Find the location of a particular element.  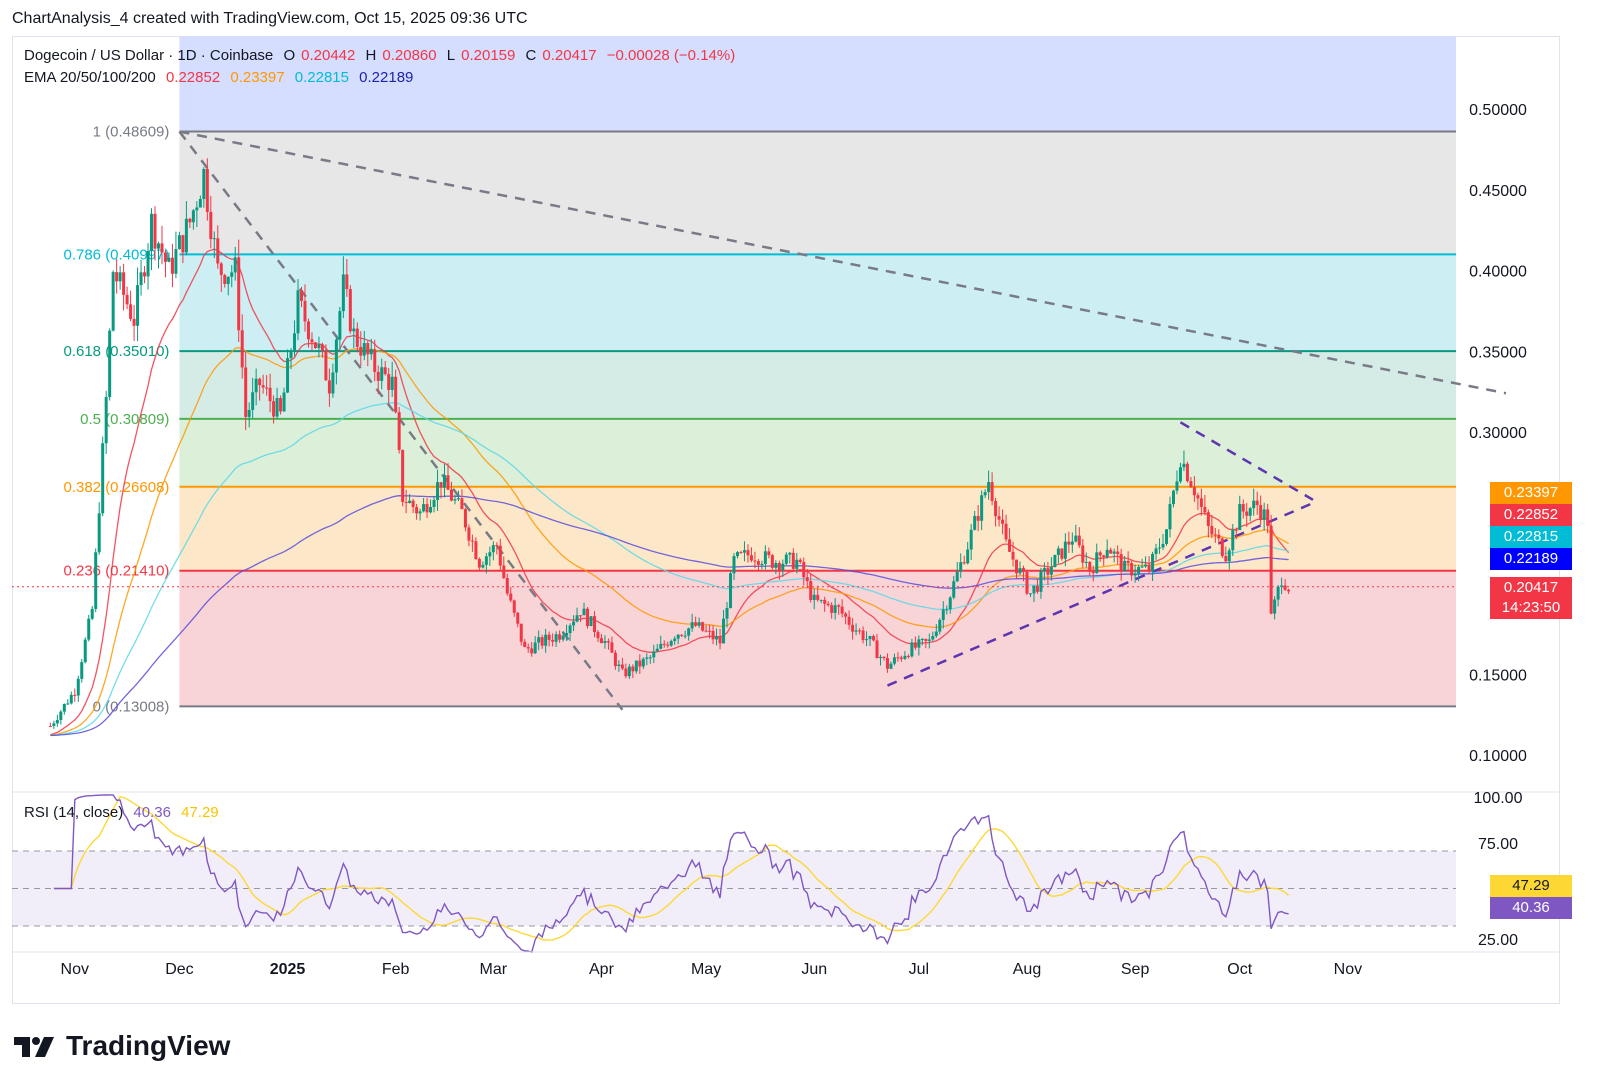

symbol-name: Dogecoin / US Dollar · 1D · Coinbase is located at coordinates (149, 55).